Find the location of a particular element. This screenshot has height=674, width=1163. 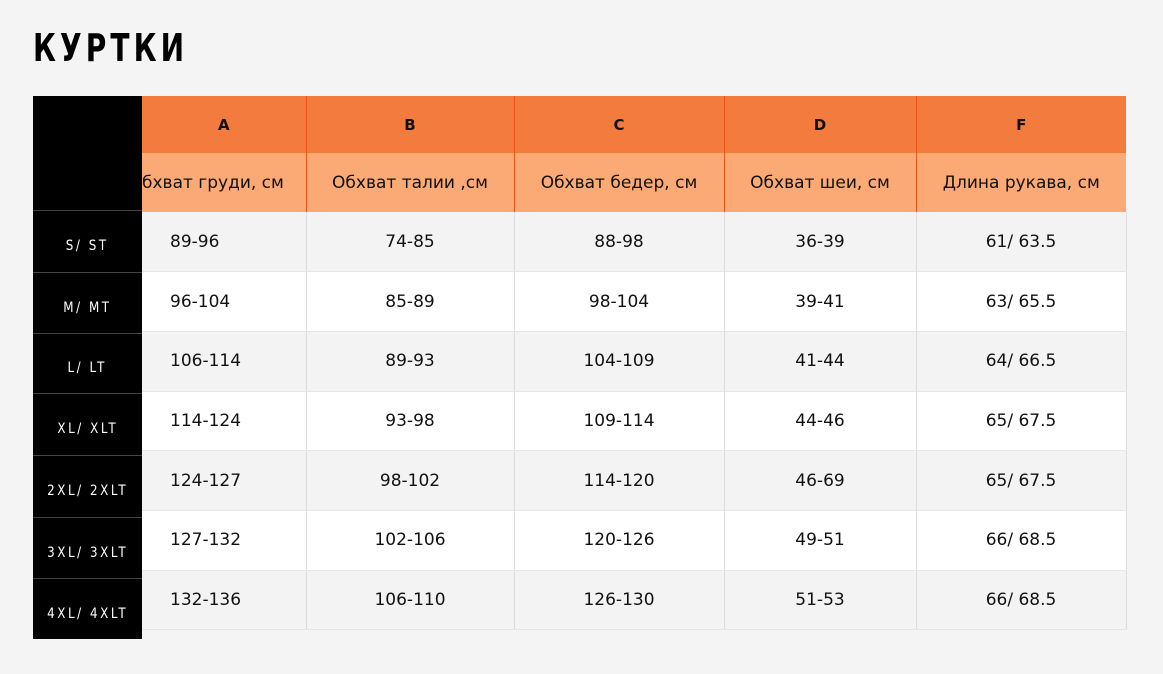

table-row: 124-127 98-102 114-120 46-69 65/ 67.5 is located at coordinates (634, 480).